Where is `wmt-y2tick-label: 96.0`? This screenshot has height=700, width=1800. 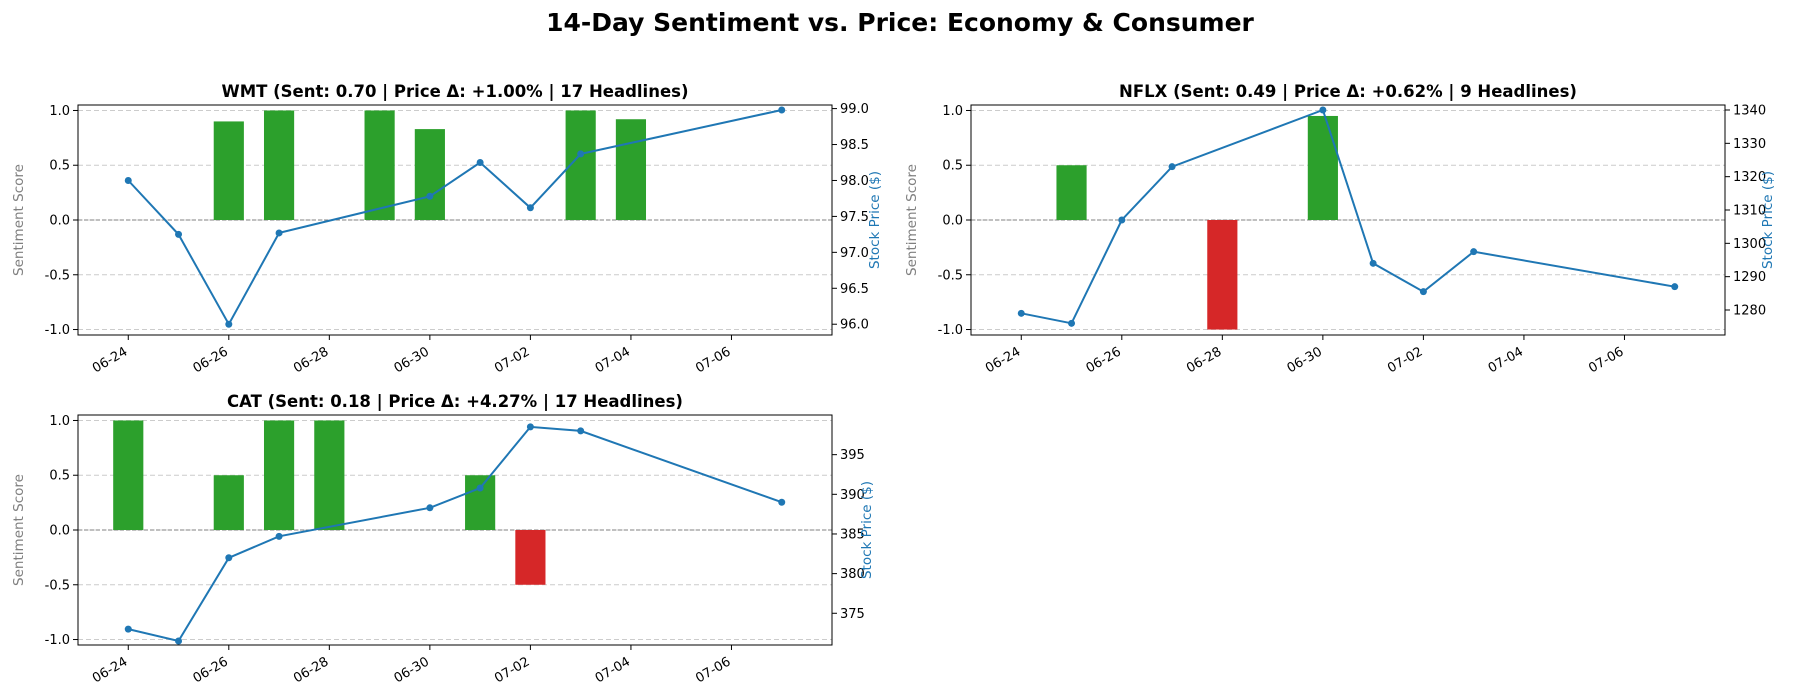 wmt-y2tick-label: 96.0 is located at coordinates (854, 325).